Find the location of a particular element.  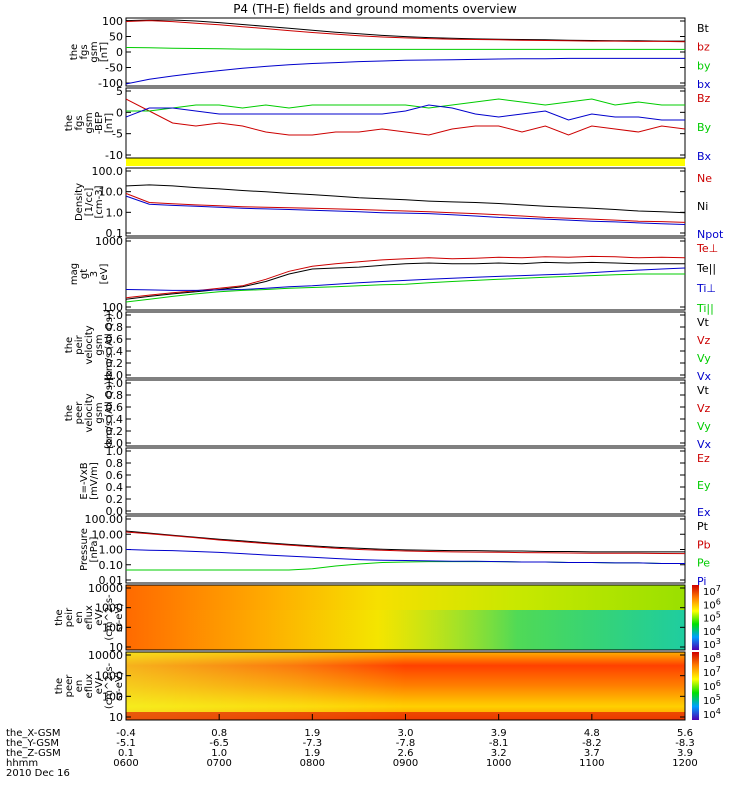

y-tick-label: 0.0 is located at coordinates (115, 511).